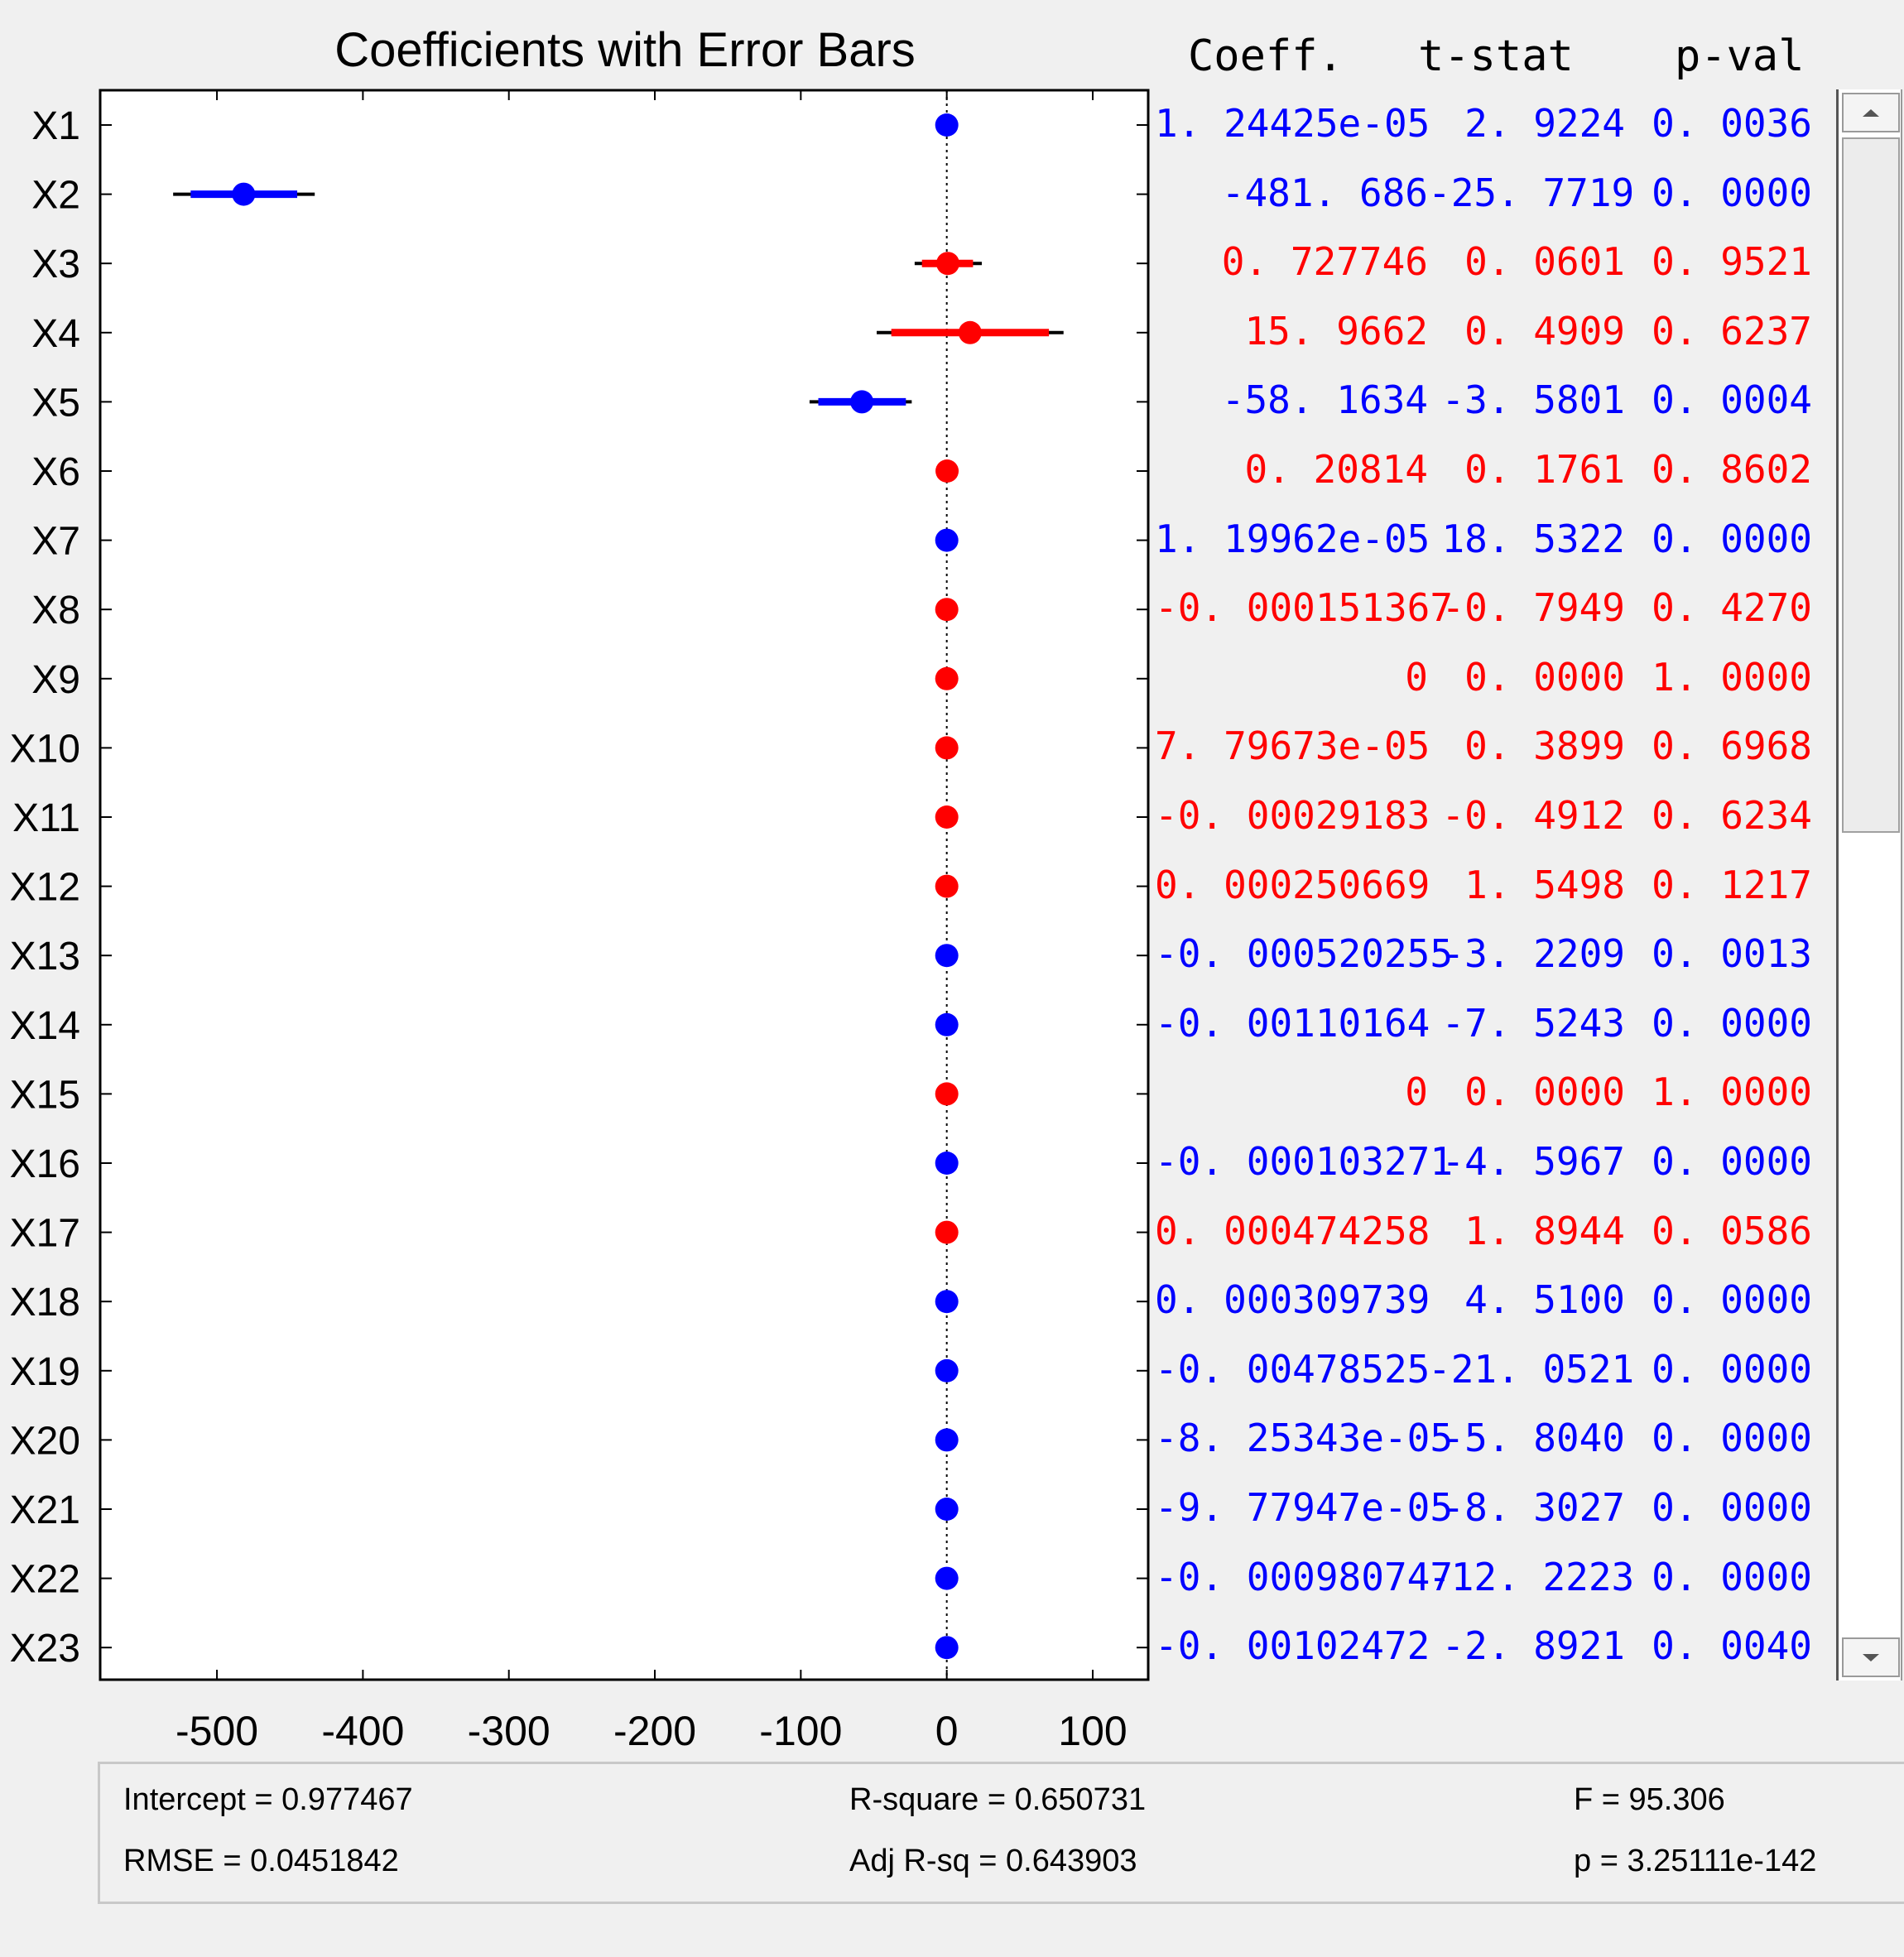  Describe the element at coordinates (55, 196) in the screenshot. I see `y-tick-label: X2` at that location.